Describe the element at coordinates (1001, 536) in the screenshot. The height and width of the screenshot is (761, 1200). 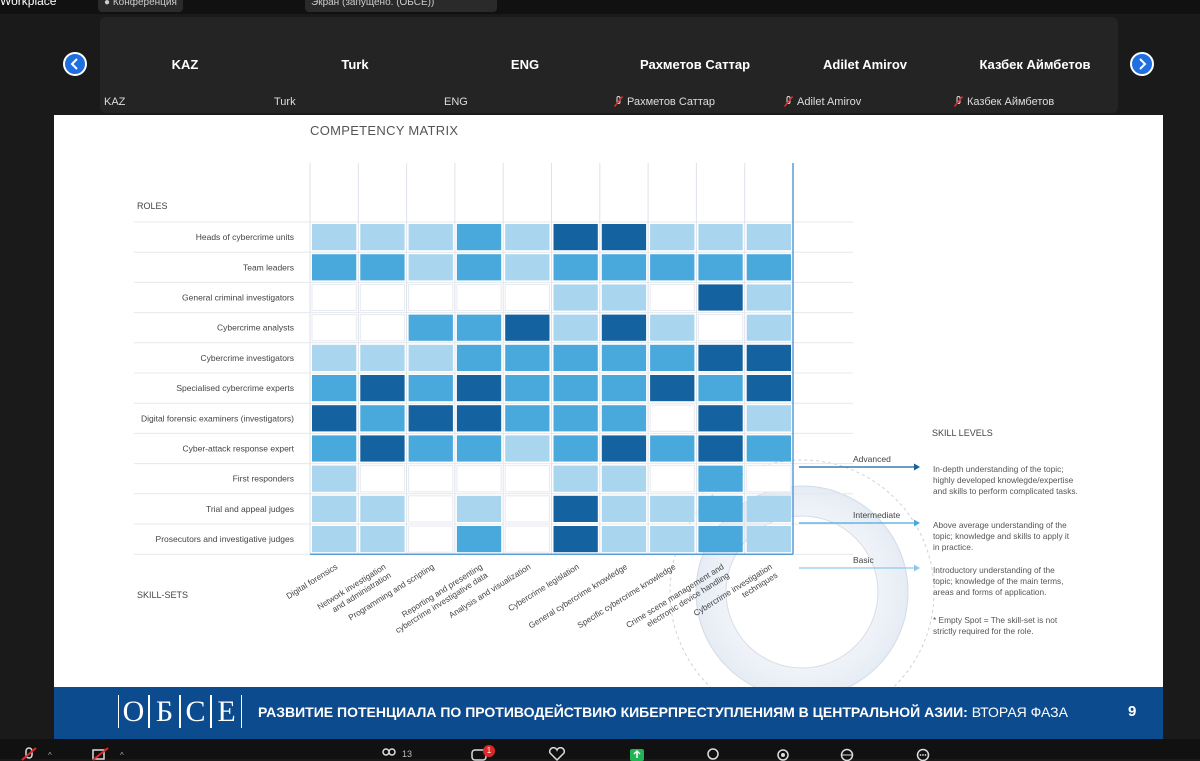
I see `level-description: topic; knowledge and skills to apply it` at that location.